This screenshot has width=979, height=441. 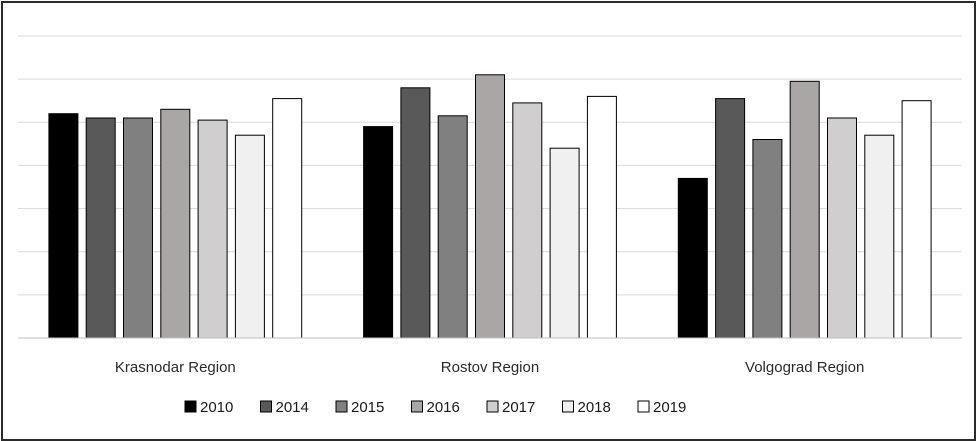 What do you see at coordinates (417, 406) in the screenshot?
I see `legend-swatch-2016` at bounding box center [417, 406].